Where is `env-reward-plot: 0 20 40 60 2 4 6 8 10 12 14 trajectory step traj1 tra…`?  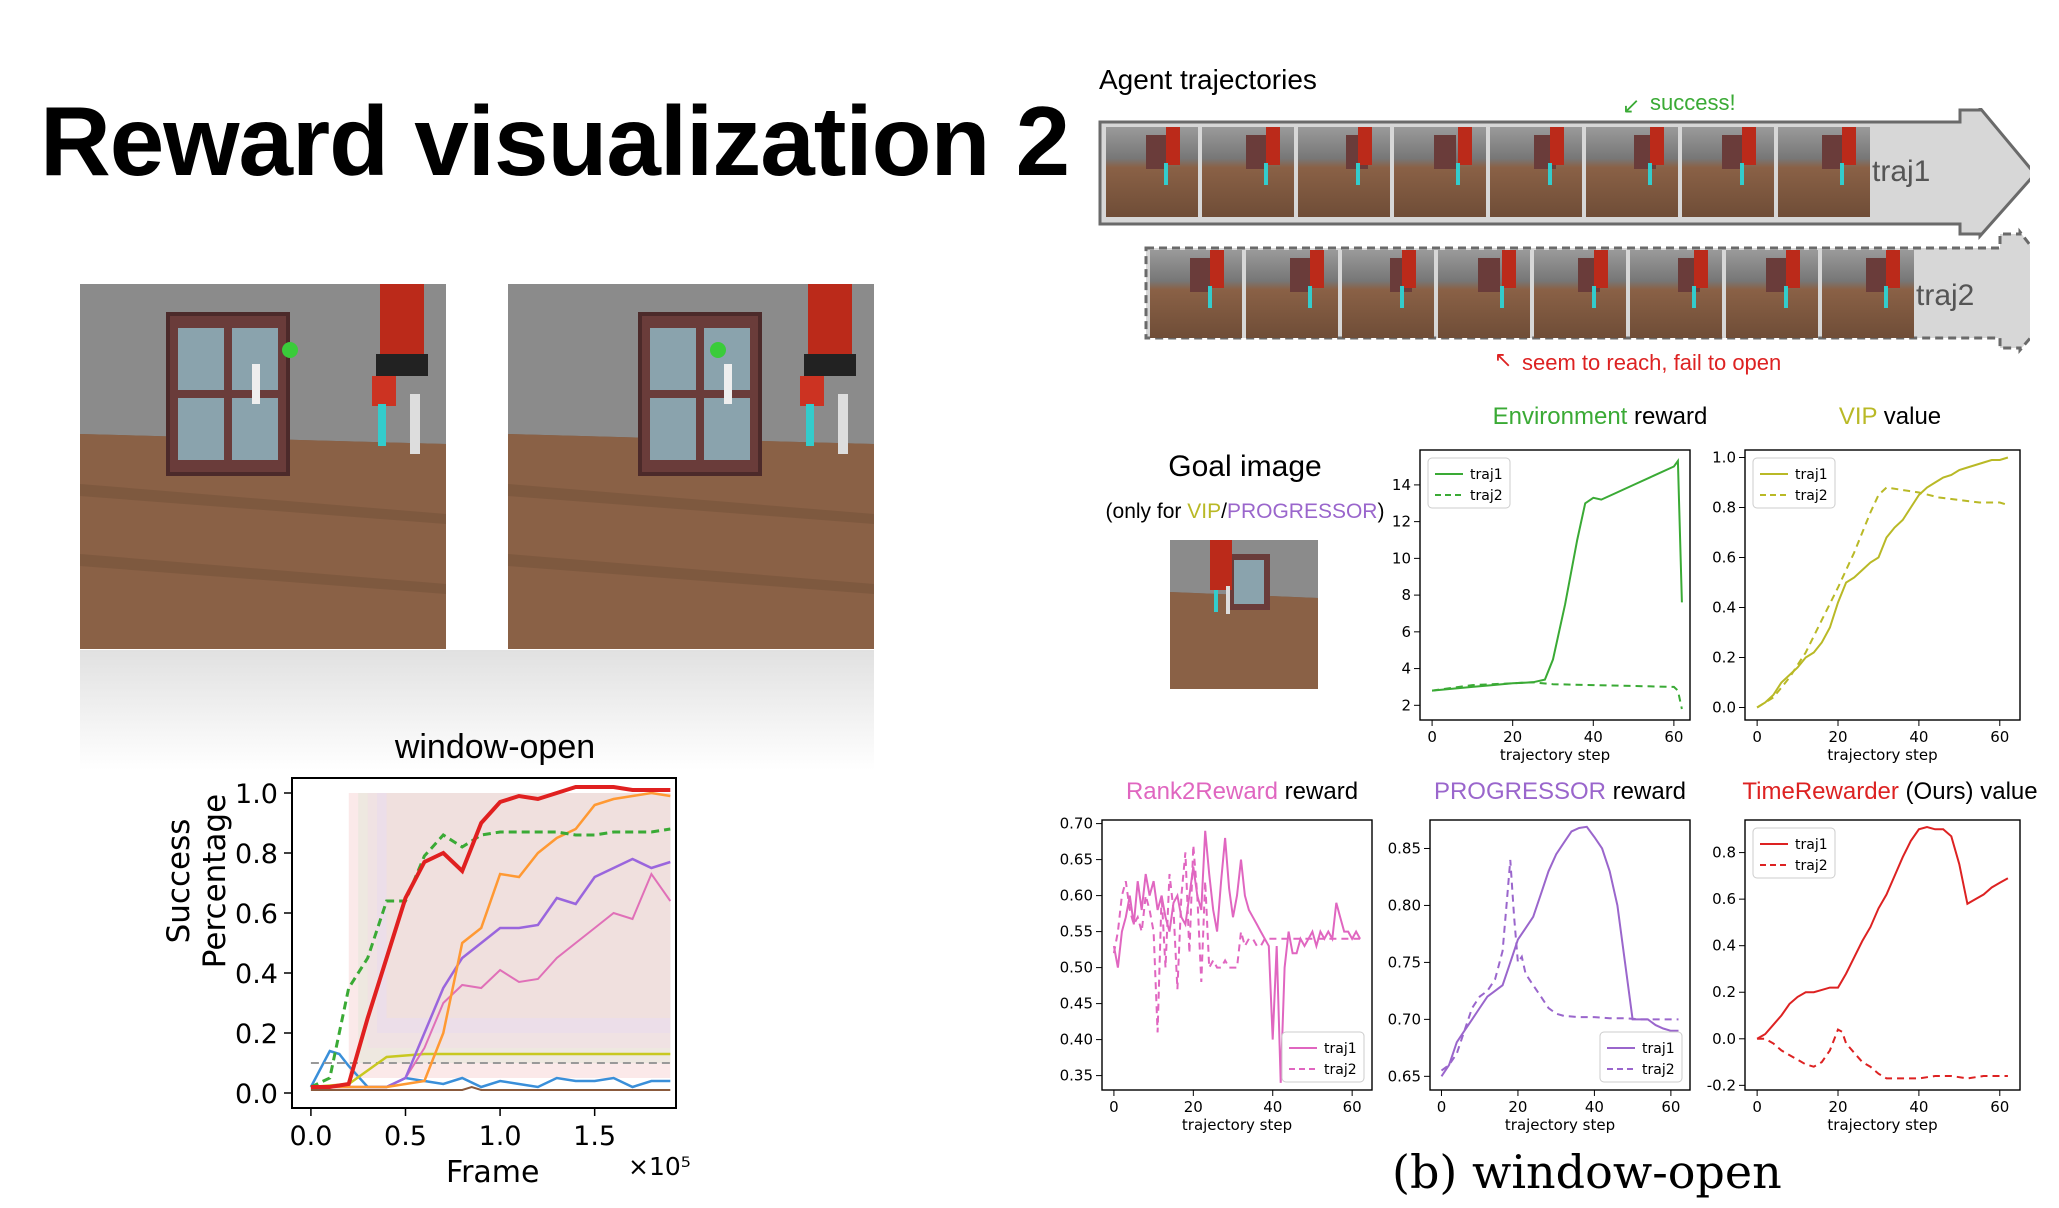
env-reward-plot: 0 20 40 60 2 4 6 8 10 12 14 trajectory step traj1 tra… is located at coordinates (1541, 606).